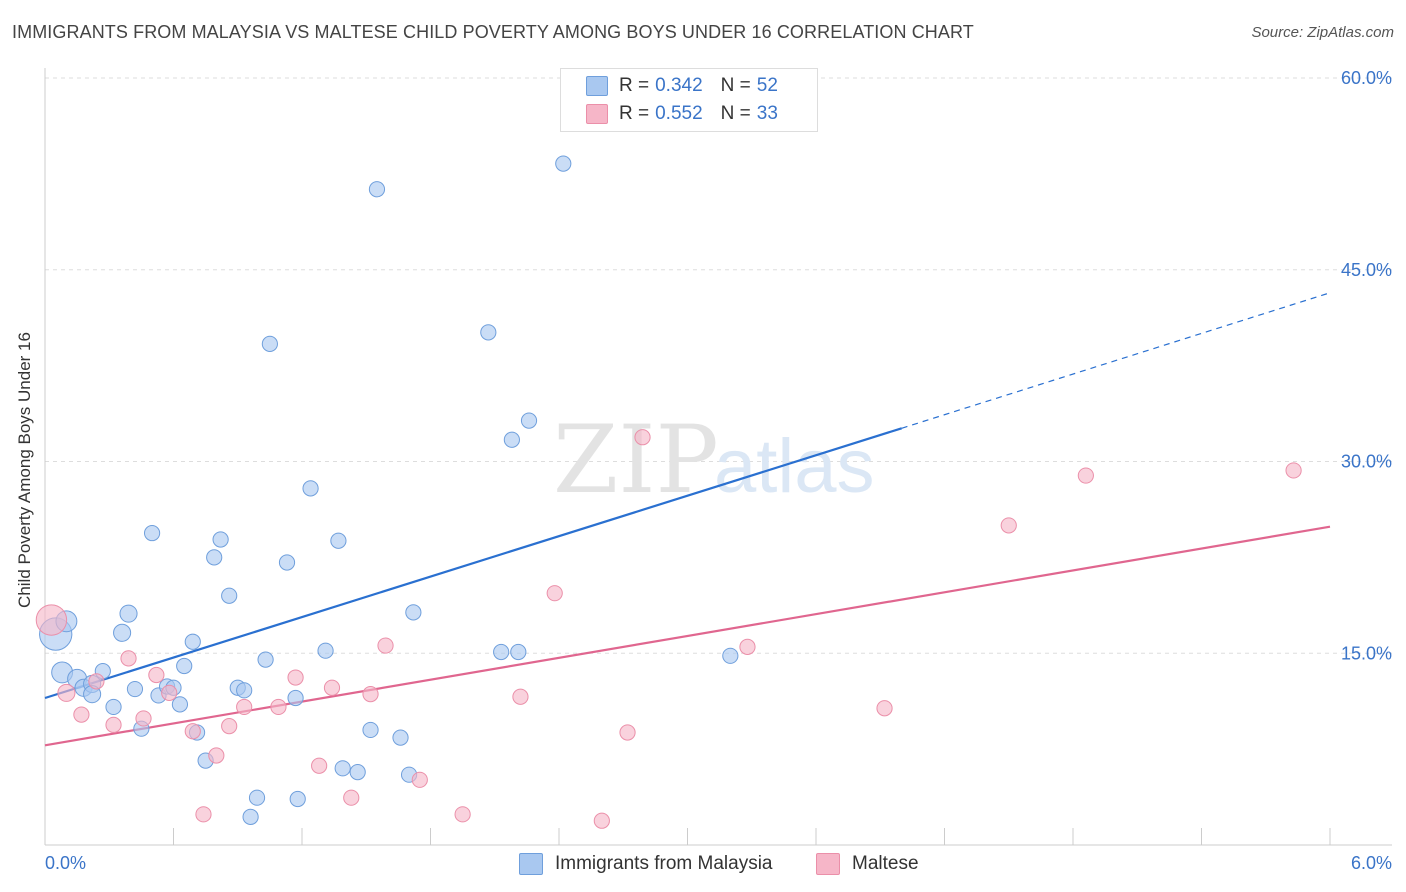 The height and width of the screenshot is (892, 1406). I want to click on watermark-atlas: atlas, so click(794, 466).